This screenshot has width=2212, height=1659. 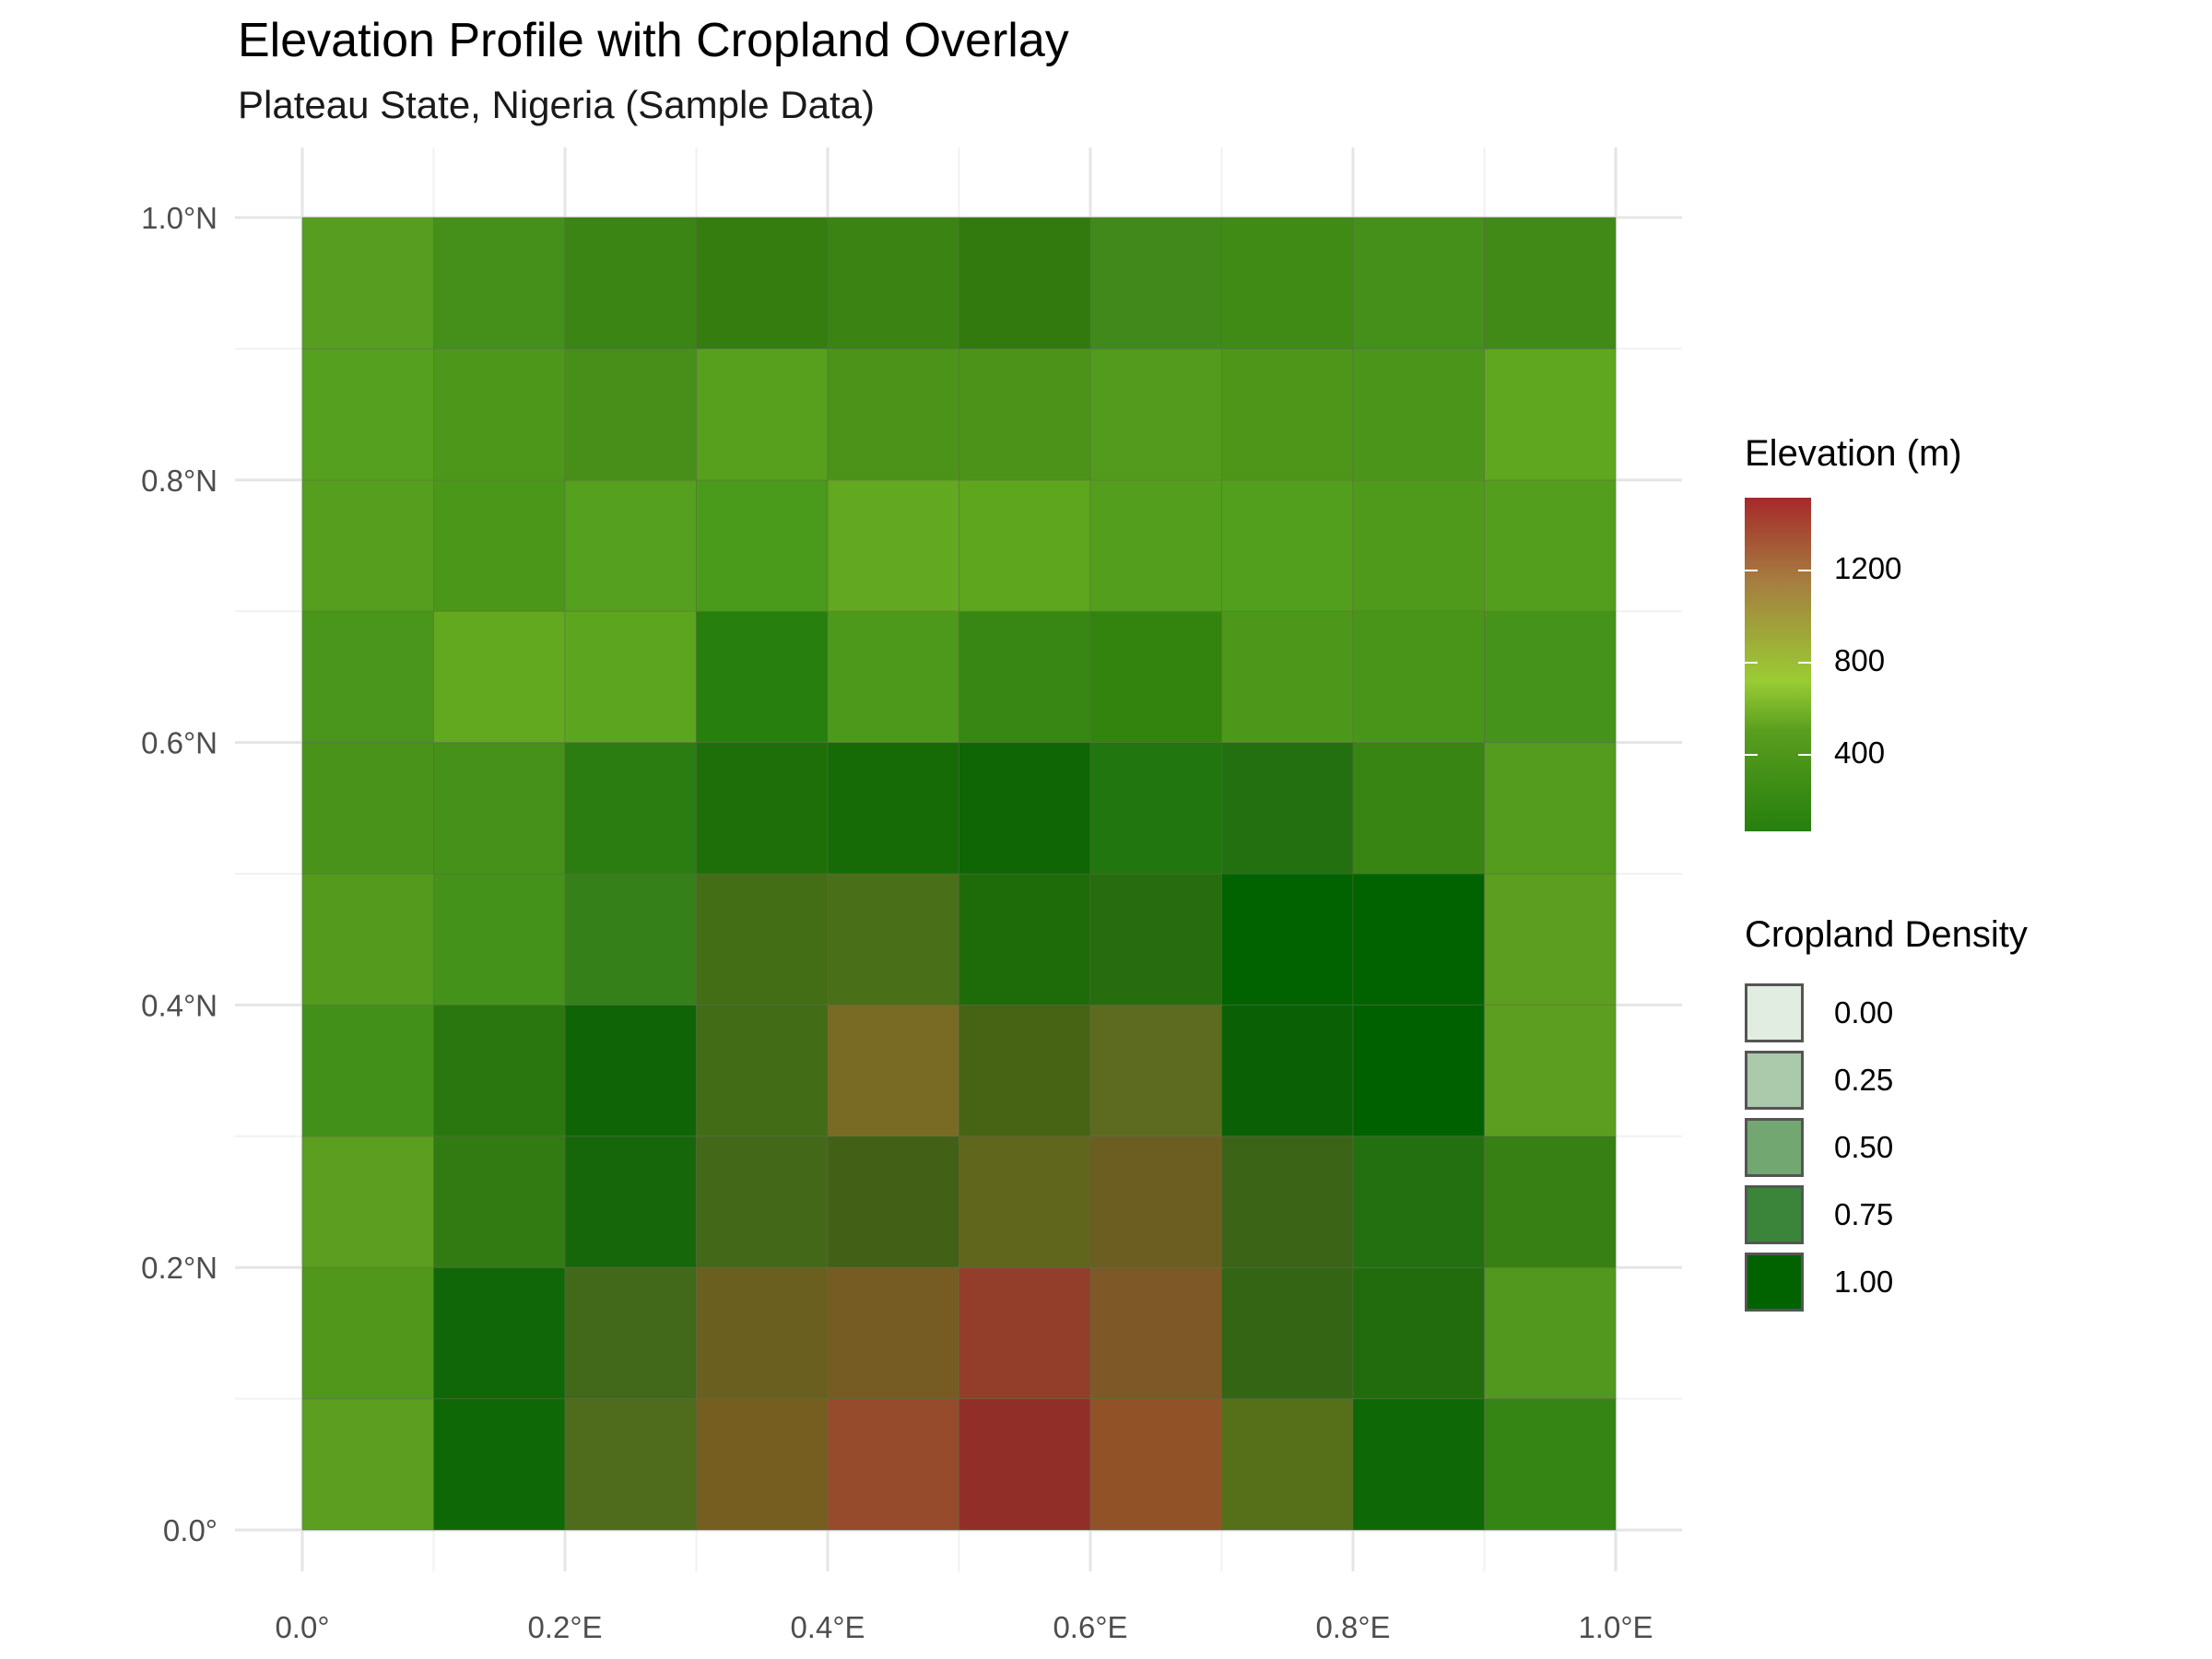 I want to click on elevation-legend-label: 400, so click(x=1860, y=752).